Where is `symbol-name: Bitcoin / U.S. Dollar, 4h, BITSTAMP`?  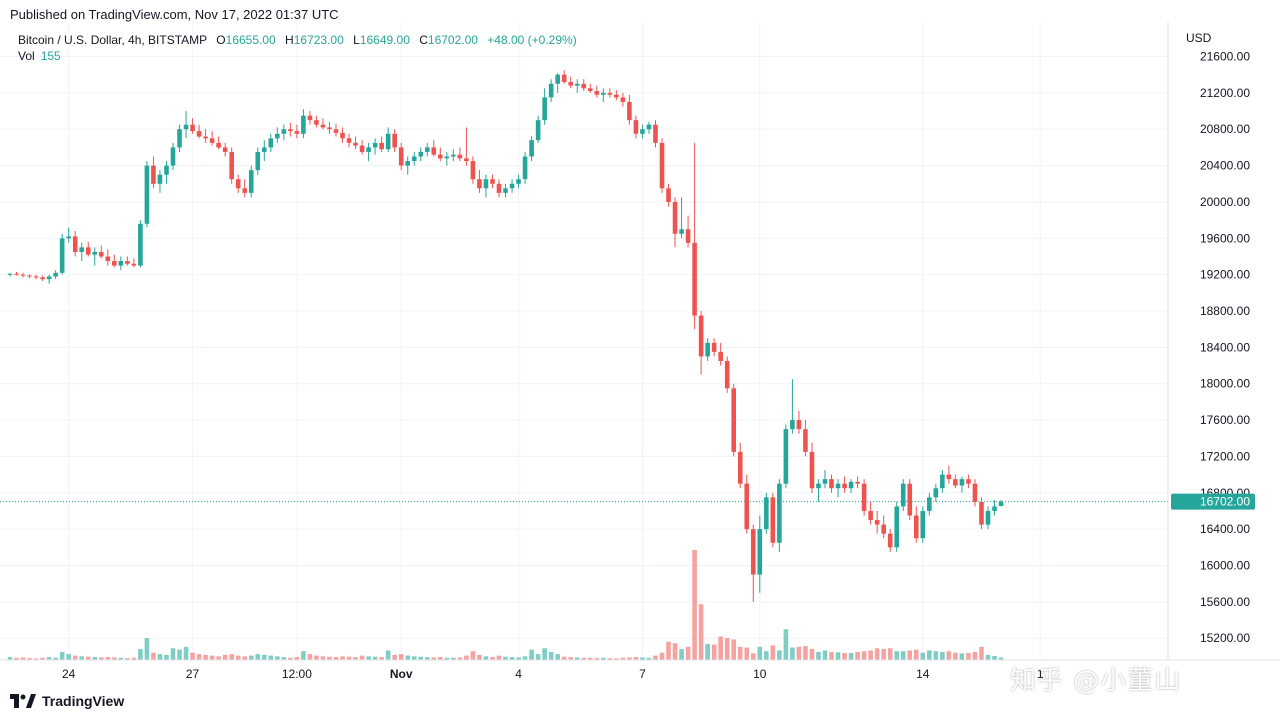 symbol-name: Bitcoin / U.S. Dollar, 4h, BITSTAMP is located at coordinates (112, 40).